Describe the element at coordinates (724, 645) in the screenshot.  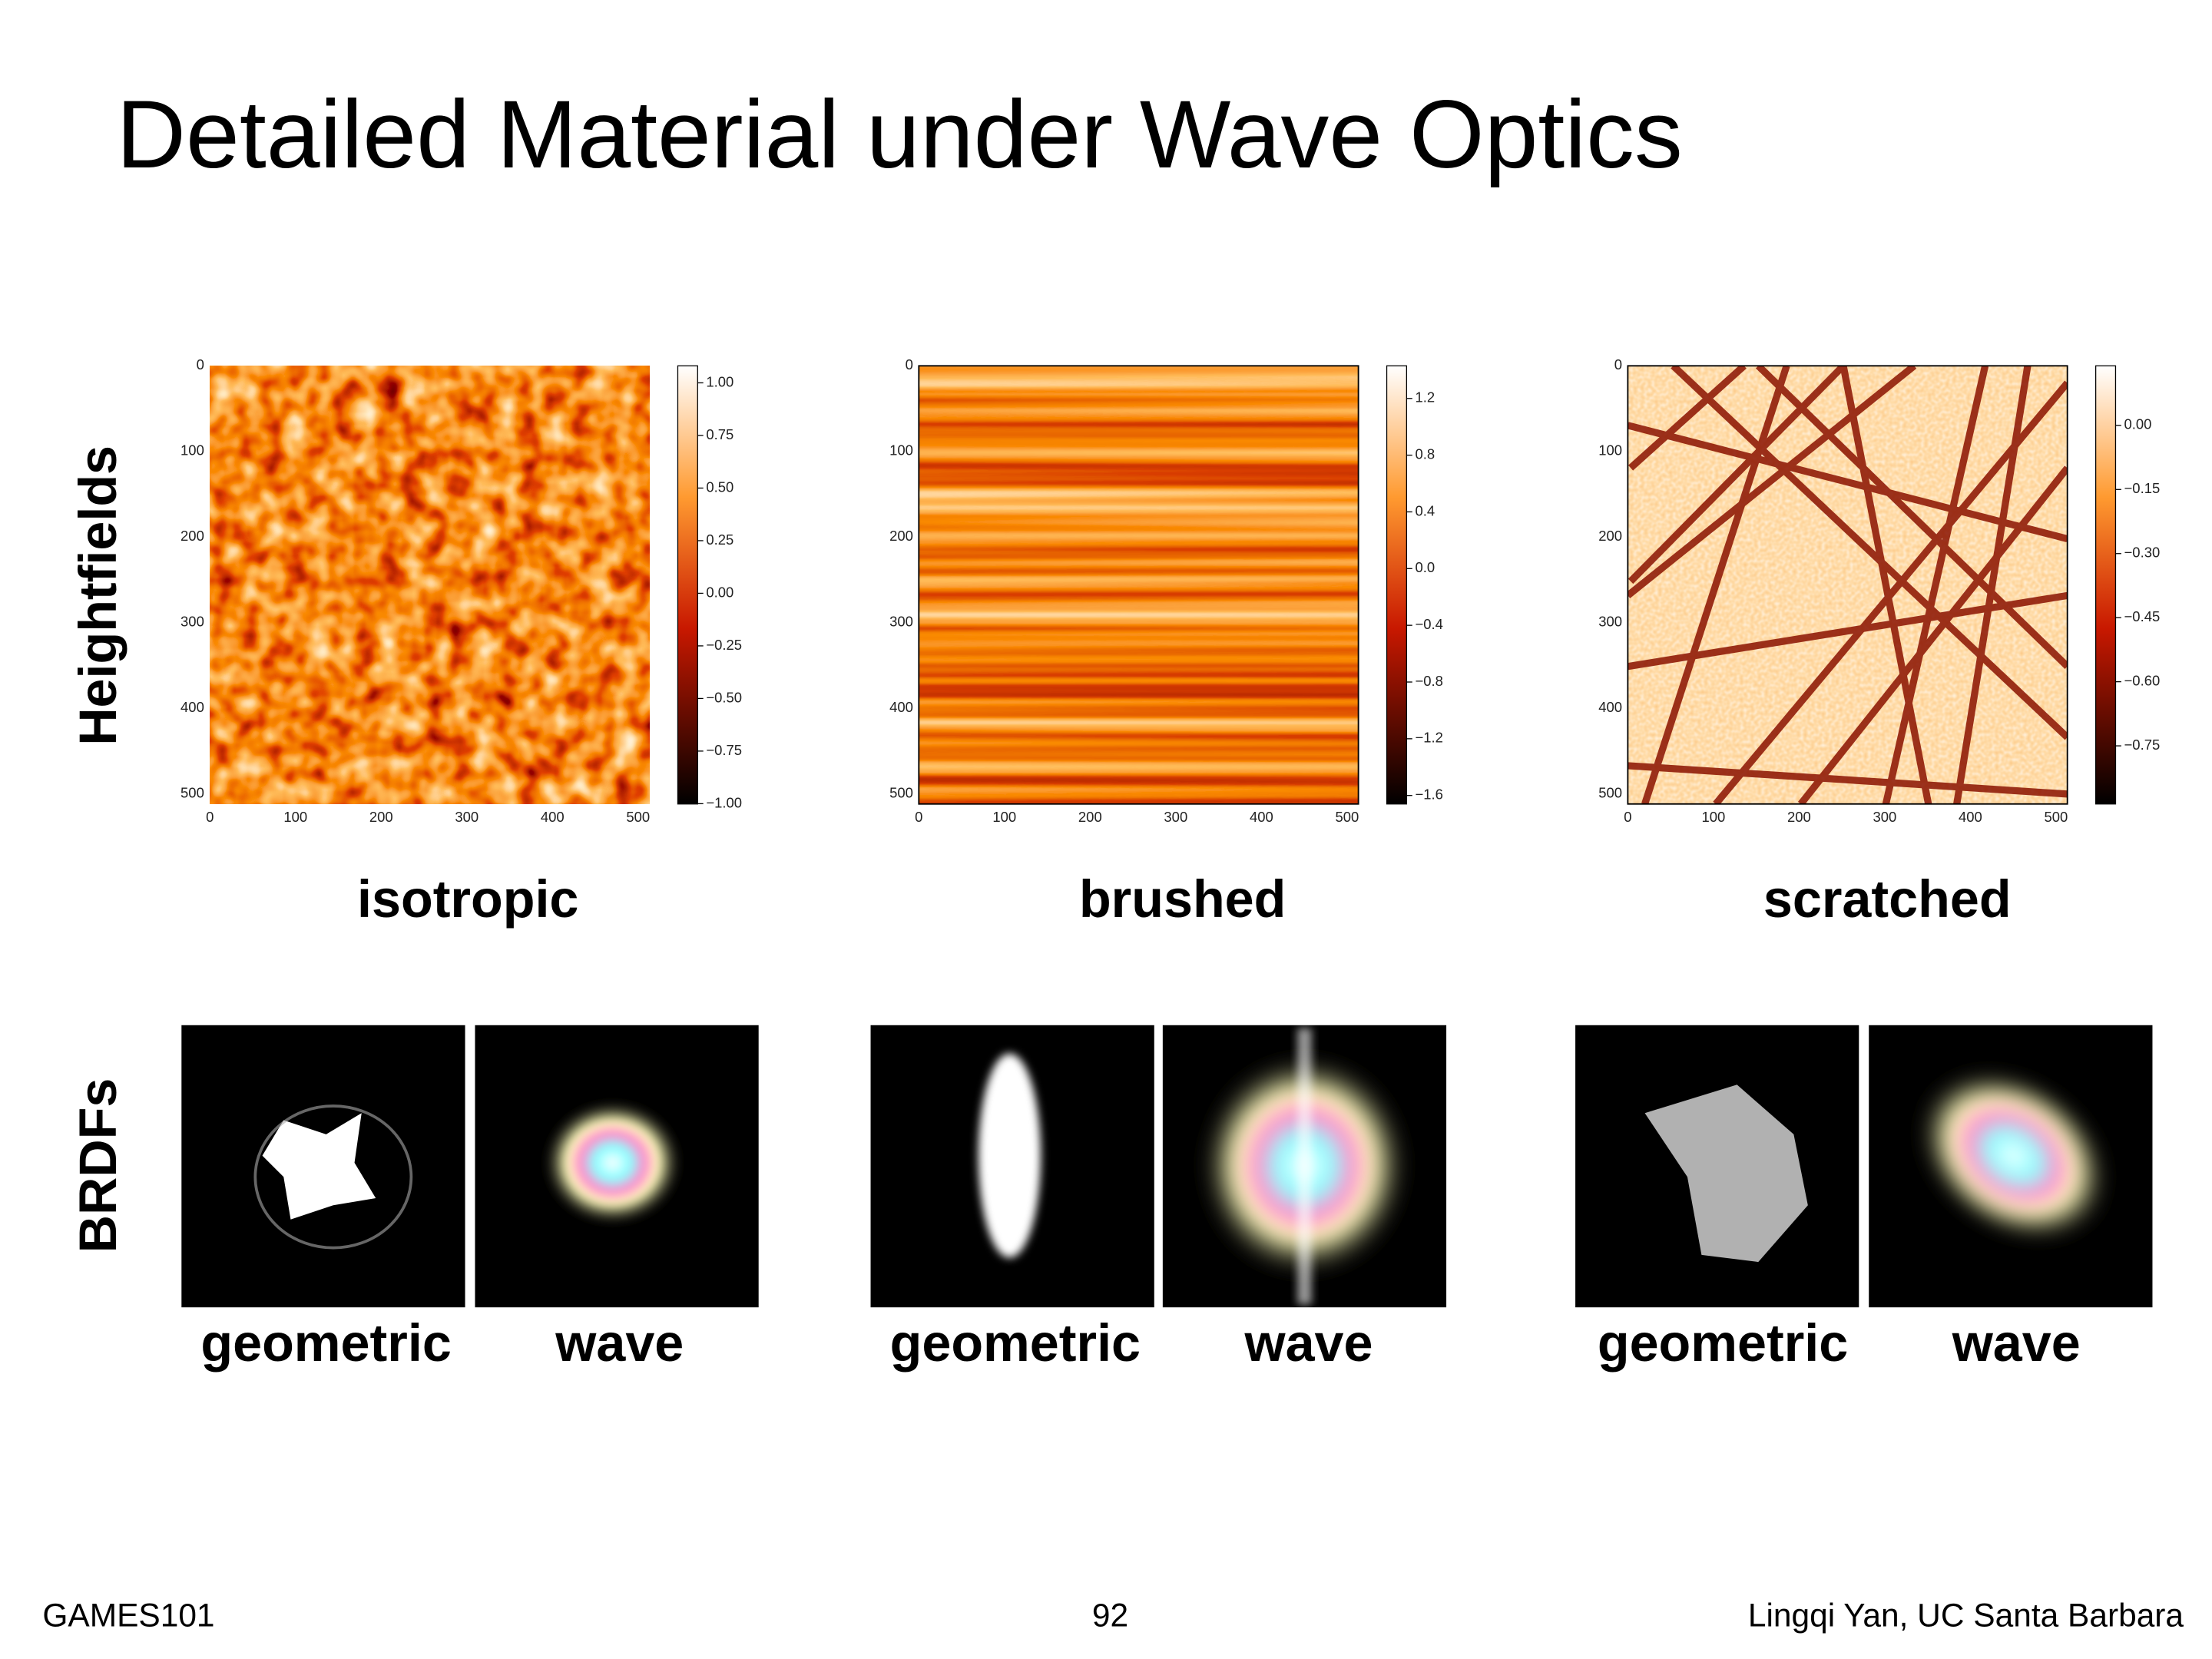
I see `colorbar-tick-label: −0.25` at that location.